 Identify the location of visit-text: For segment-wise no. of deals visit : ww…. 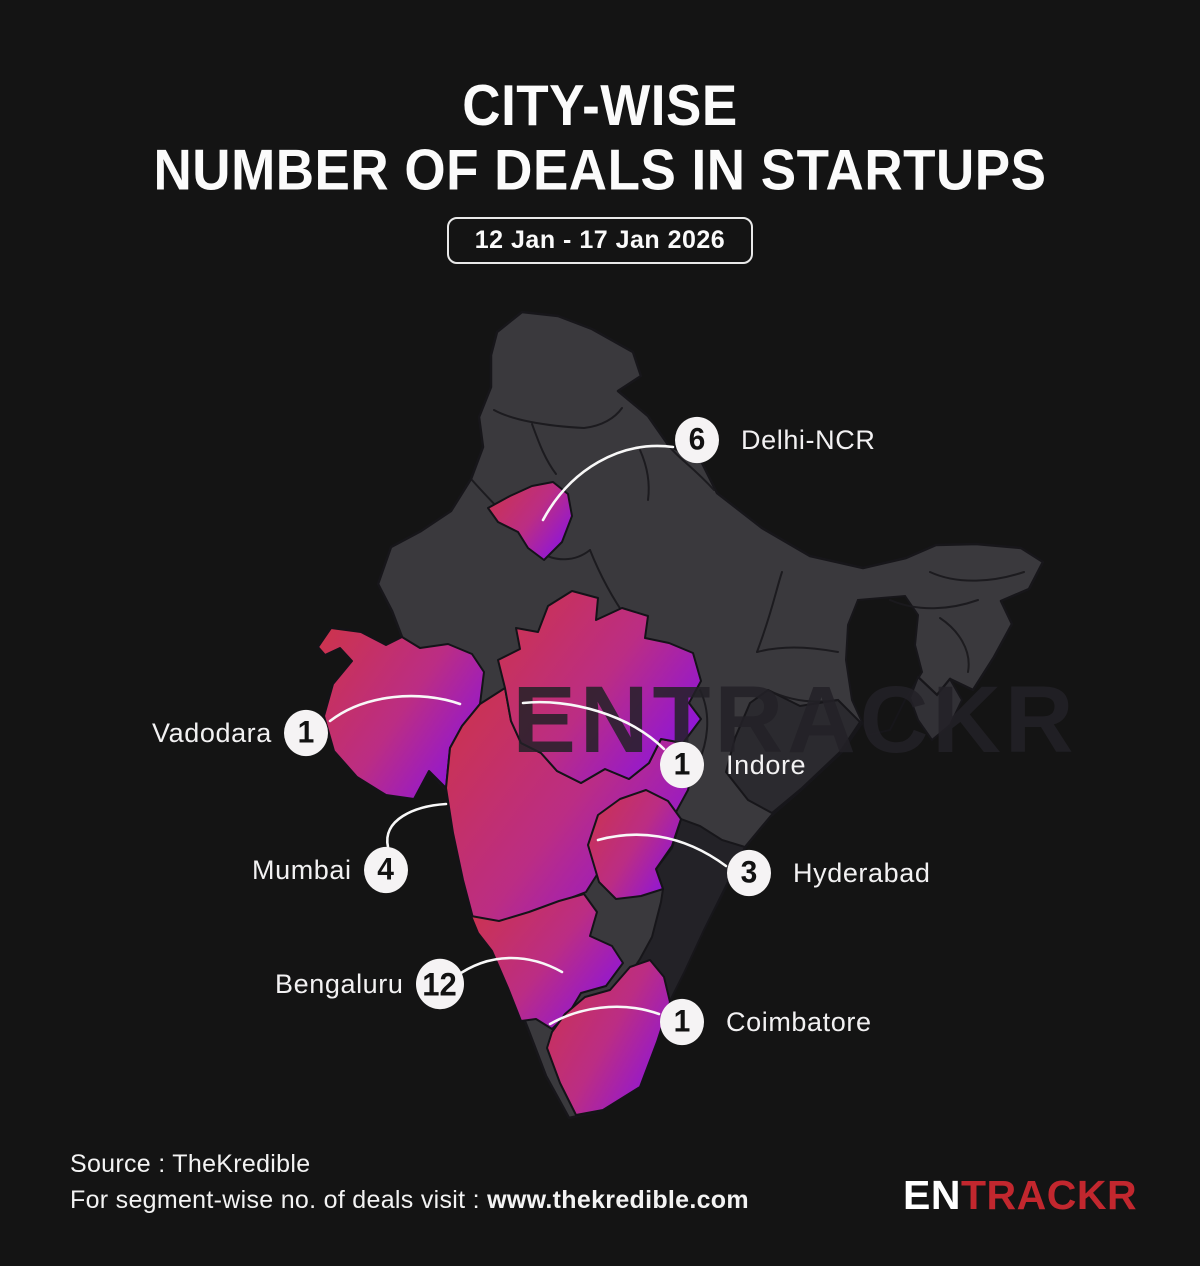
(409, 1200).